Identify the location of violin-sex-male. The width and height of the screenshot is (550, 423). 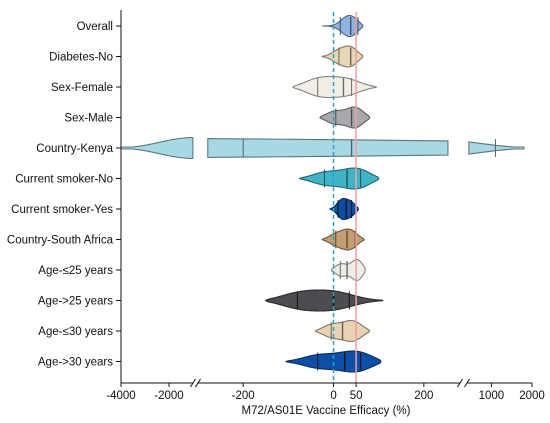
(345, 117).